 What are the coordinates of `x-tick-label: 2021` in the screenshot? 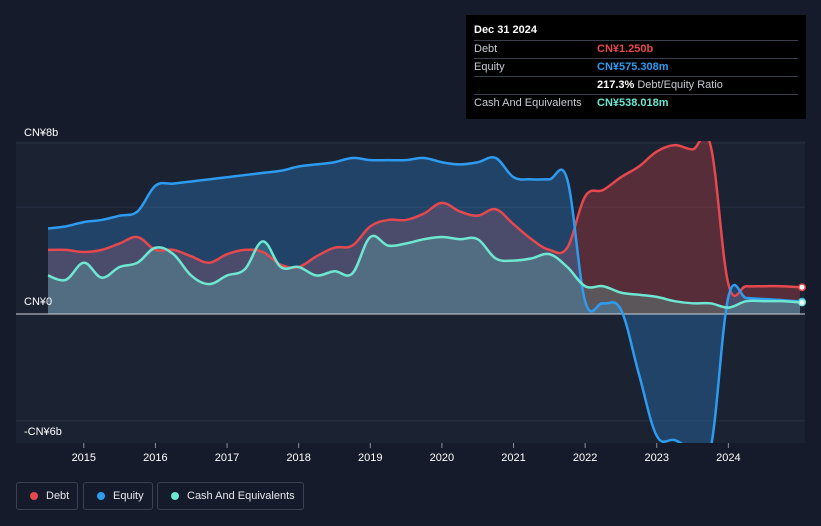 It's located at (513, 458).